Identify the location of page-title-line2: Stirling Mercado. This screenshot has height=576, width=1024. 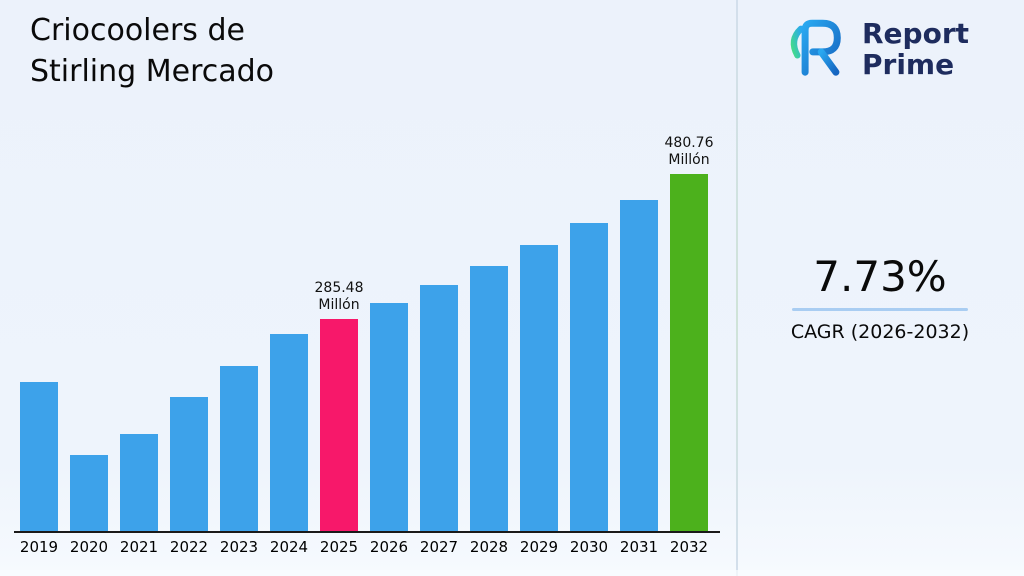
(152, 71).